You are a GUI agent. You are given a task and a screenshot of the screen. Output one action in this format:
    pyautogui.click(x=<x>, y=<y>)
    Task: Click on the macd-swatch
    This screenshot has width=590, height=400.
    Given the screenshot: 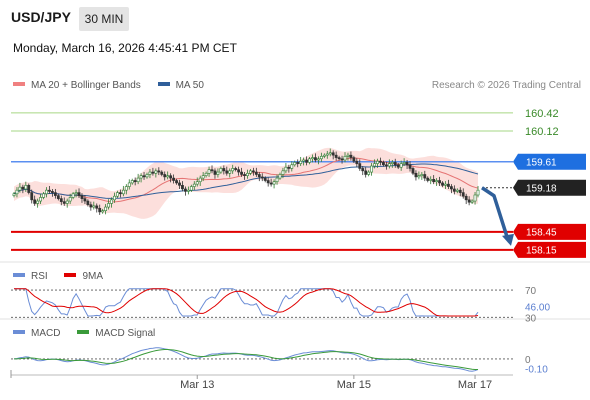 What is the action you would take?
    pyautogui.click(x=19, y=332)
    